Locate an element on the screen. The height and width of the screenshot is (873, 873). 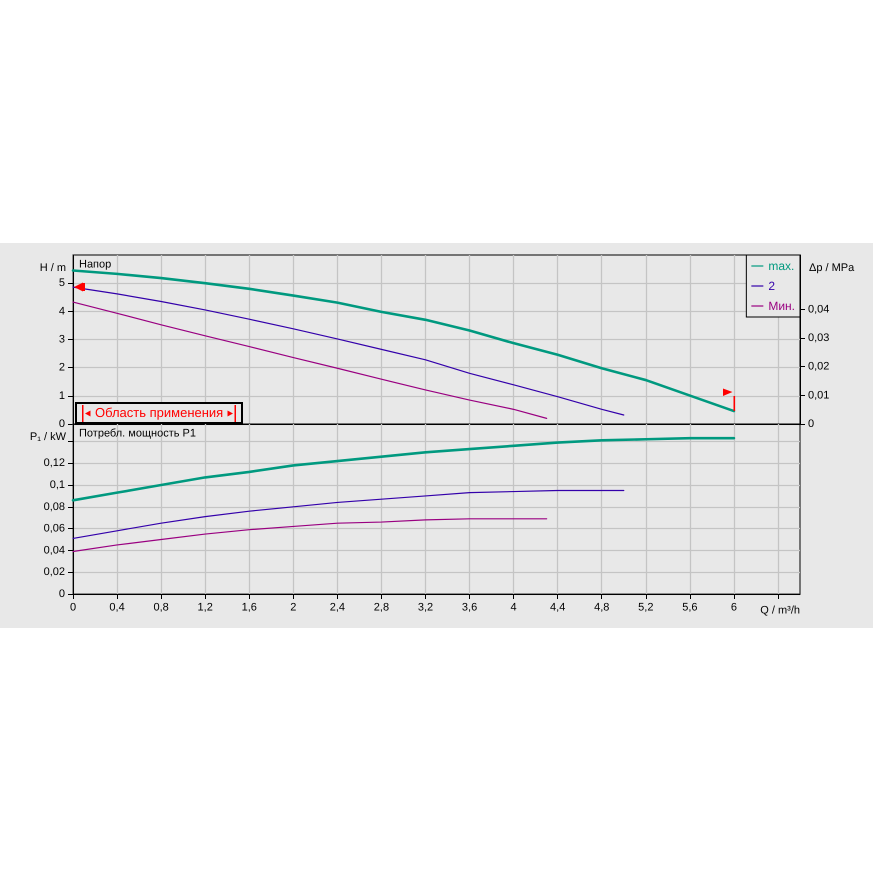
label-box: Область применения is located at coordinates (159, 413).